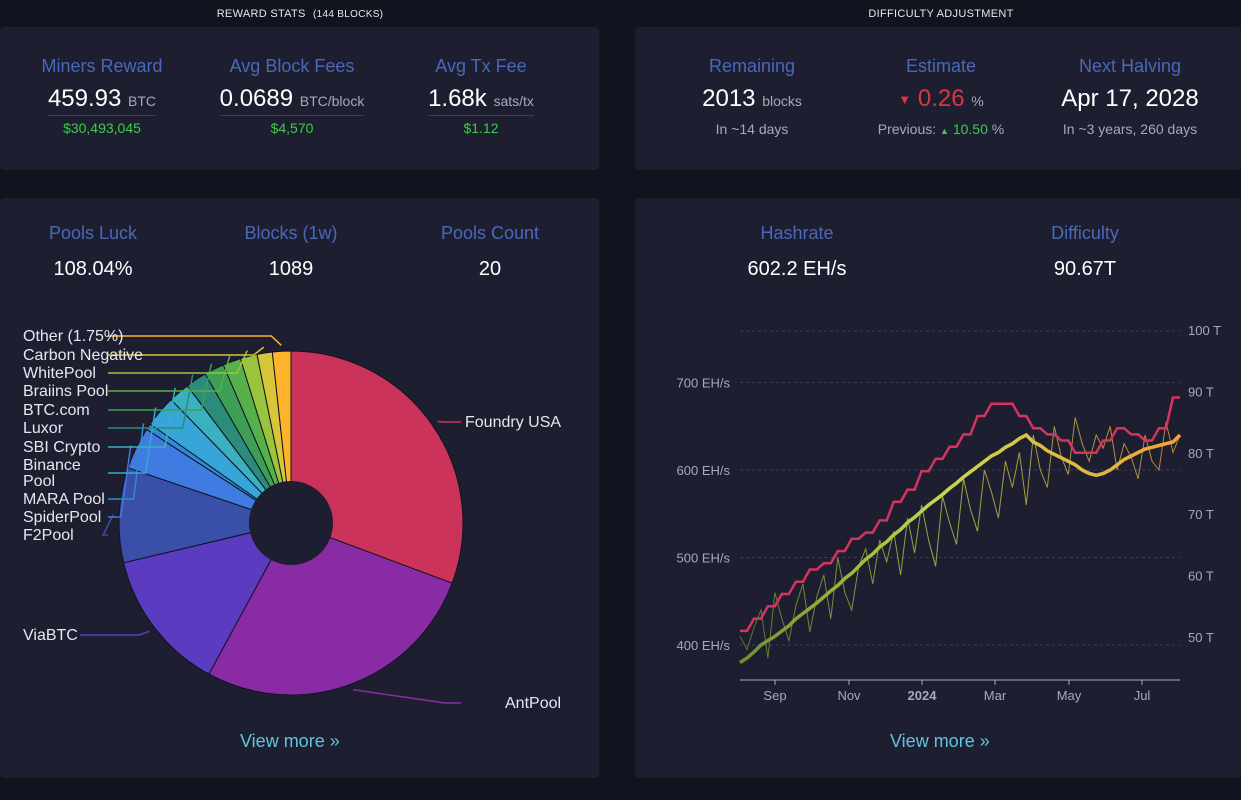 This screenshot has width=1241, height=800. What do you see at coordinates (65, 391) in the screenshot?
I see `pie-label: Braiins Pool` at bounding box center [65, 391].